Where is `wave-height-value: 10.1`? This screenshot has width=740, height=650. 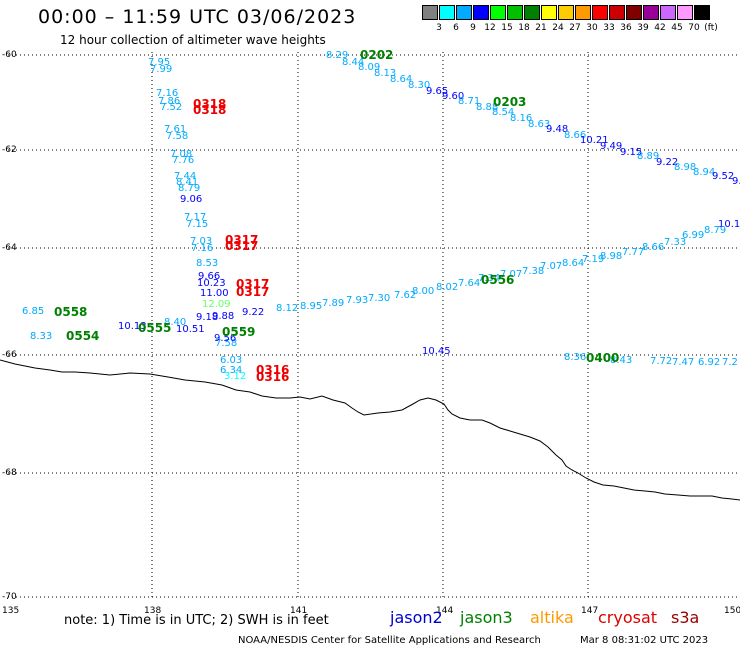
wave-height-value: 10.1 is located at coordinates (729, 224).